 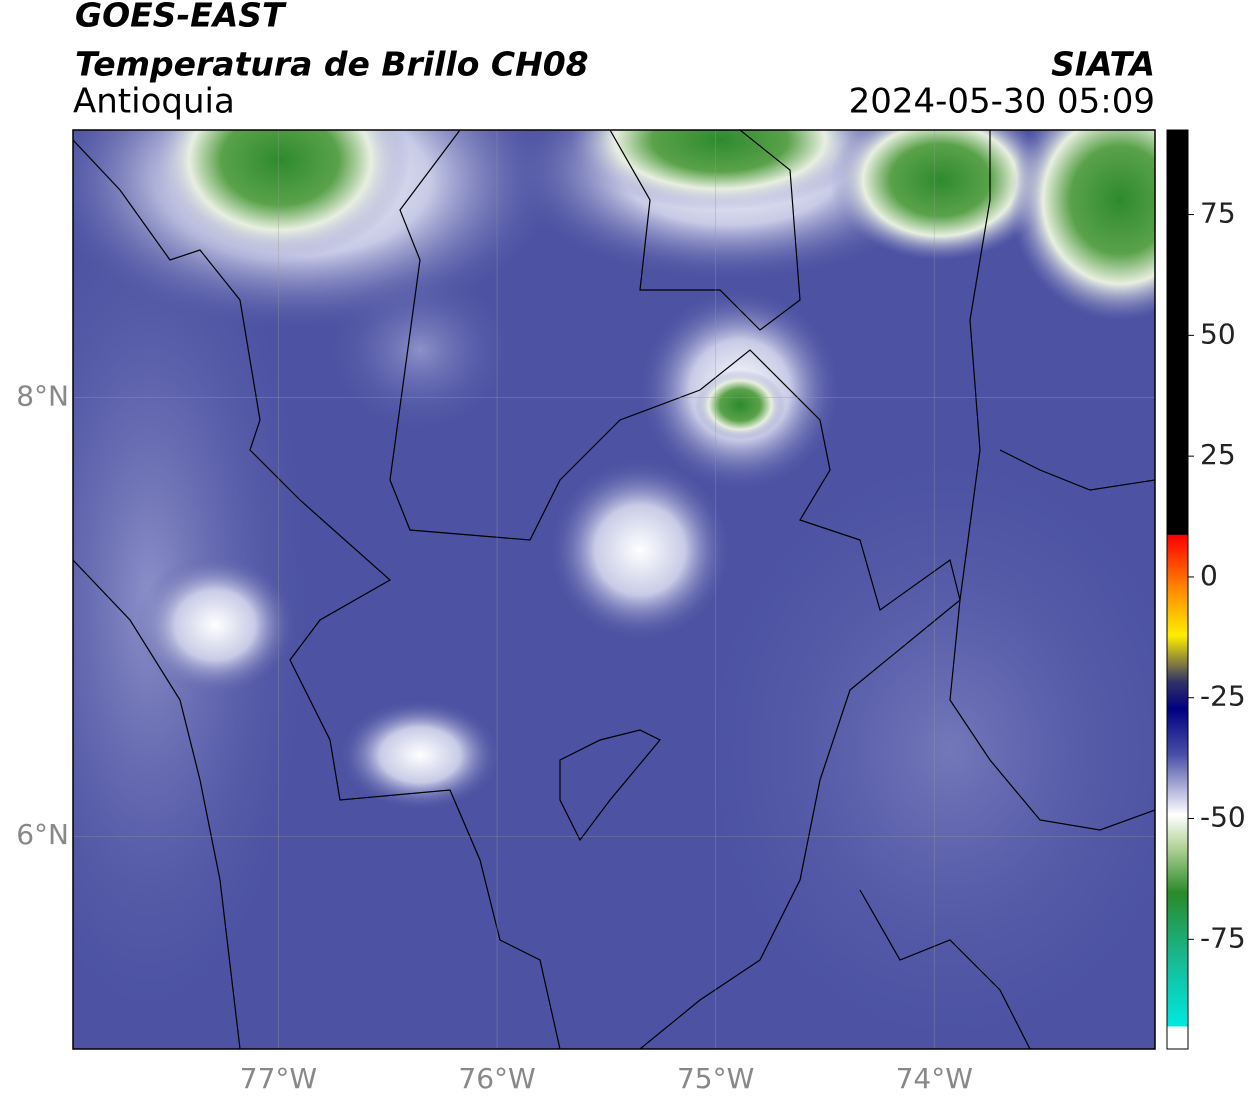 What do you see at coordinates (934, 1078) in the screenshot?
I see `lon-label: 74°W` at bounding box center [934, 1078].